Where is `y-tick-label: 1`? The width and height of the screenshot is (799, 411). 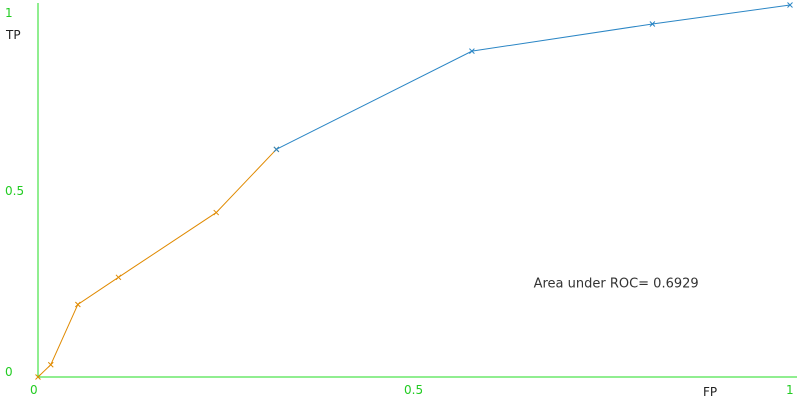
y-tick-label: 1 is located at coordinates (9, 13).